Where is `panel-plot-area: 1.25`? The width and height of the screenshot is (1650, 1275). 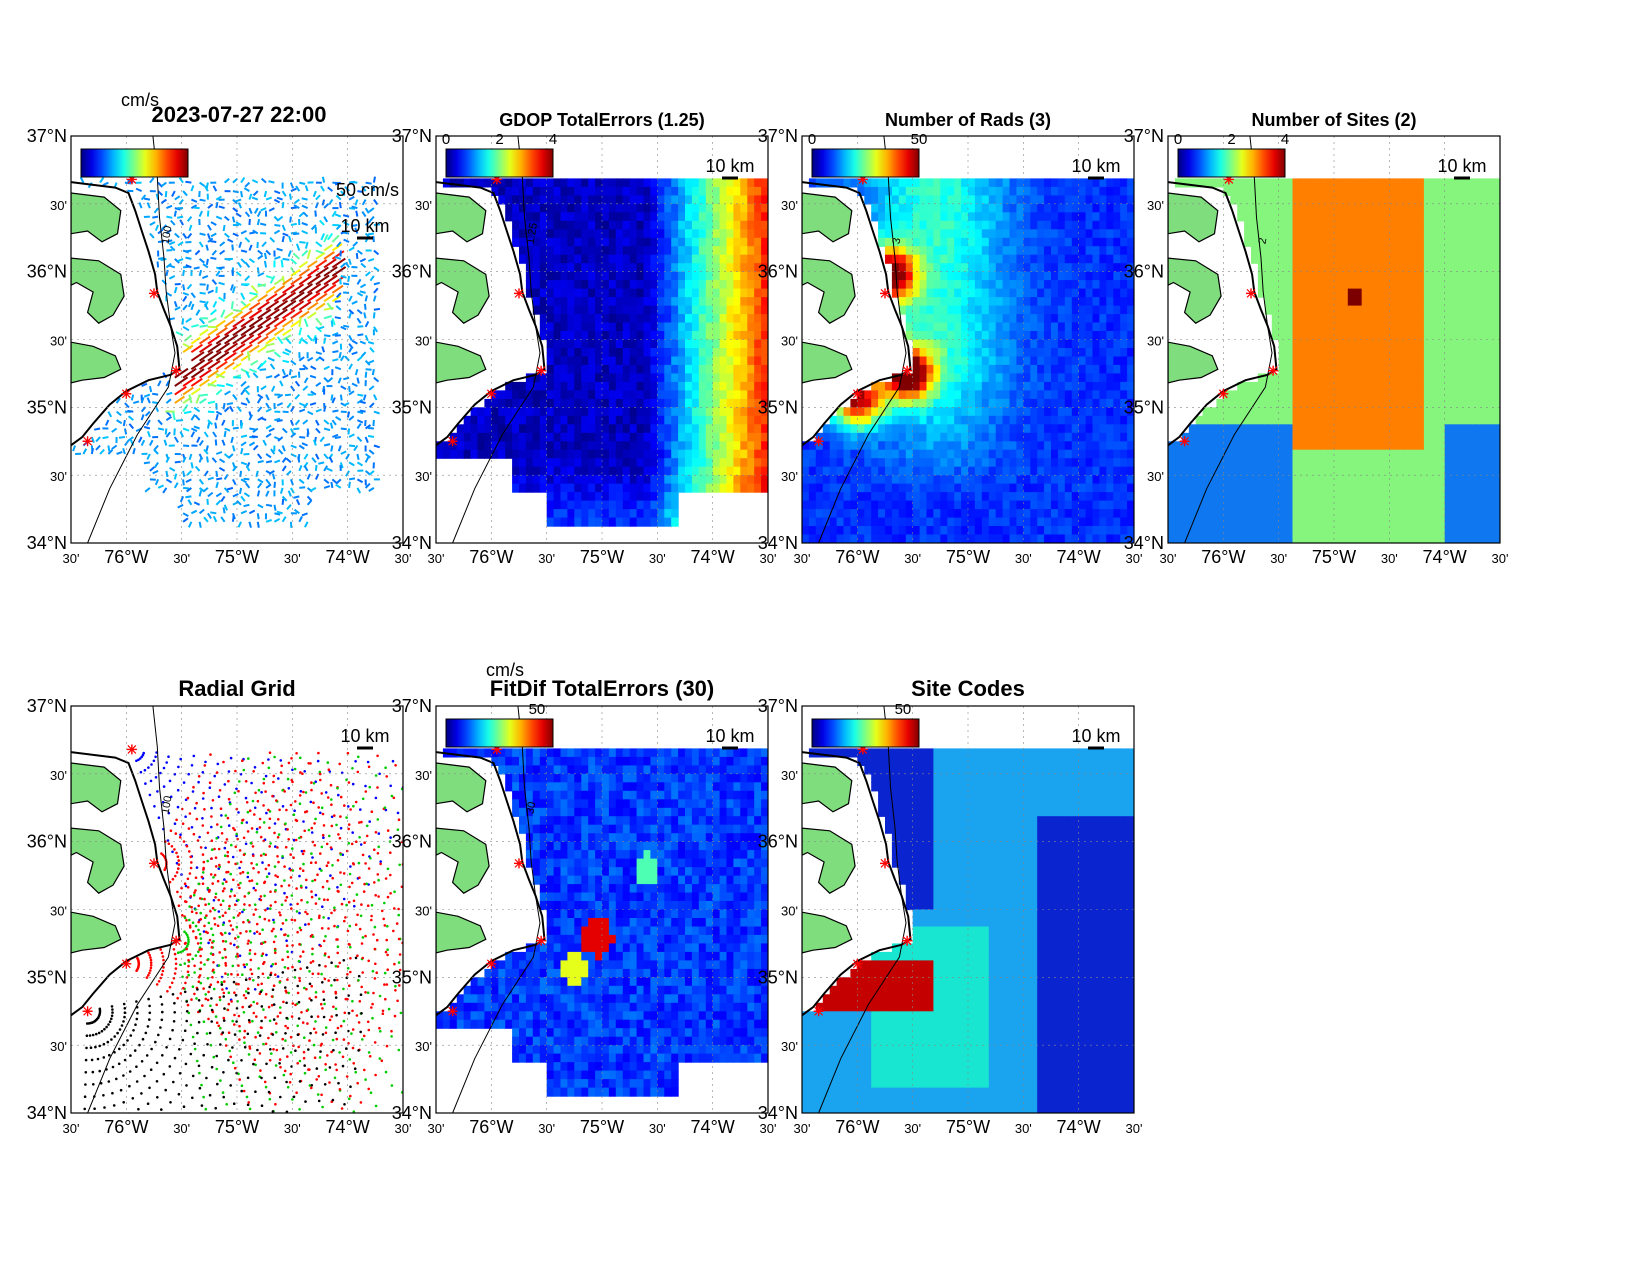
panel-plot-area: 1.25 is located at coordinates (602, 339).